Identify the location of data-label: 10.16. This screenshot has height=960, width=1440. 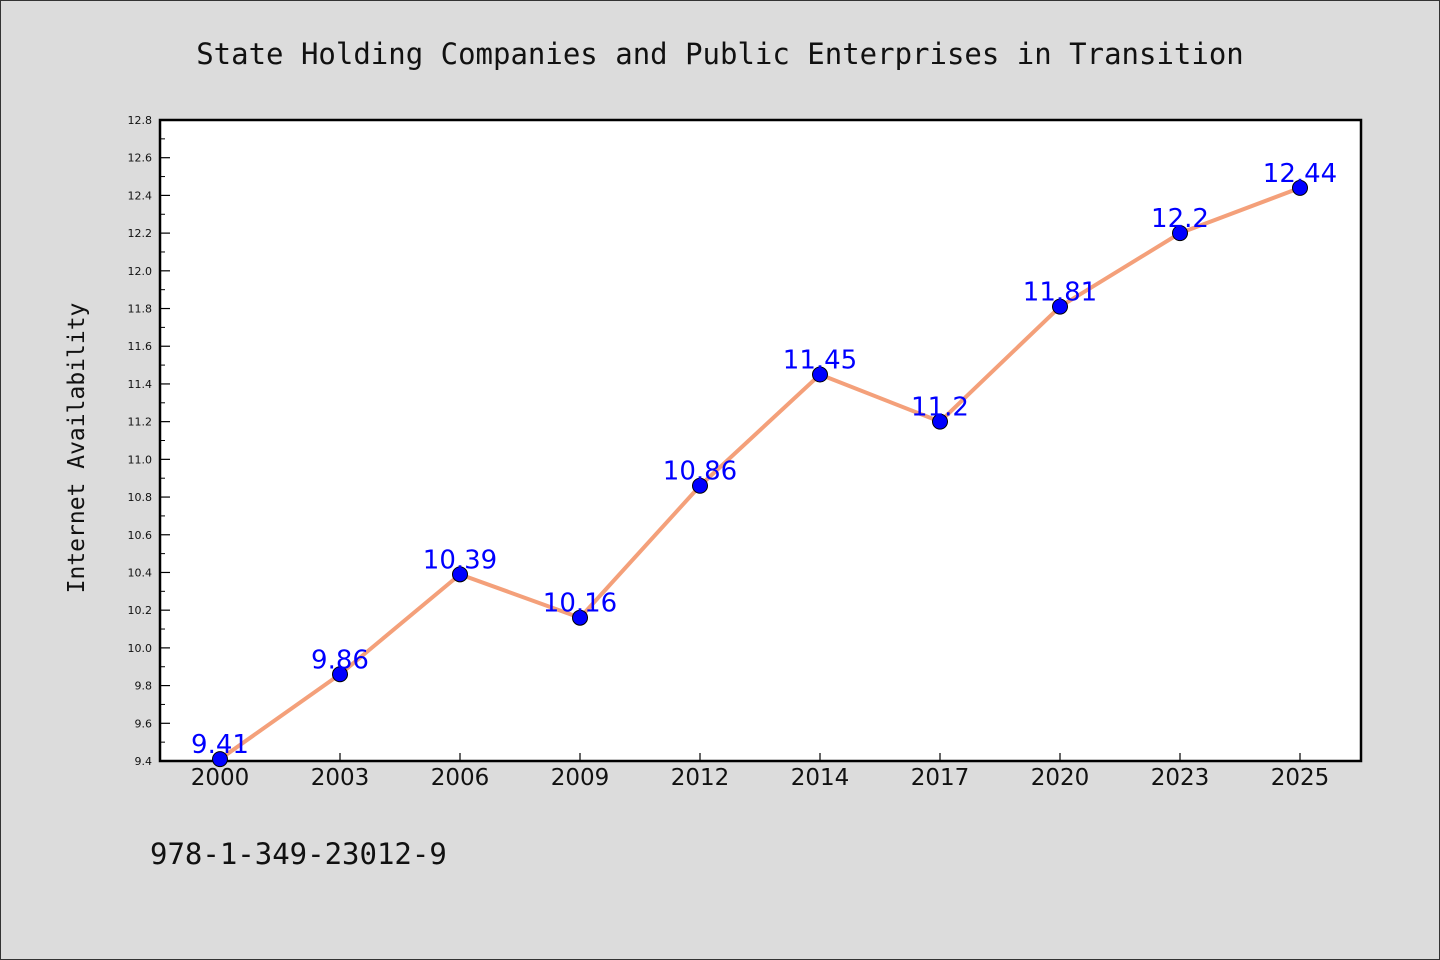
(580, 604).